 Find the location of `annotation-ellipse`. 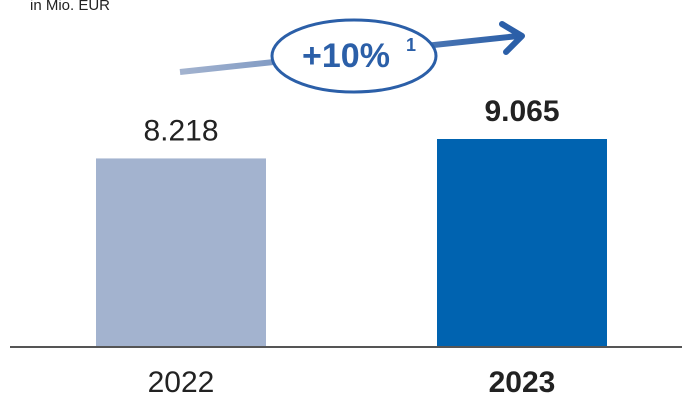

annotation-ellipse is located at coordinates (354, 56).